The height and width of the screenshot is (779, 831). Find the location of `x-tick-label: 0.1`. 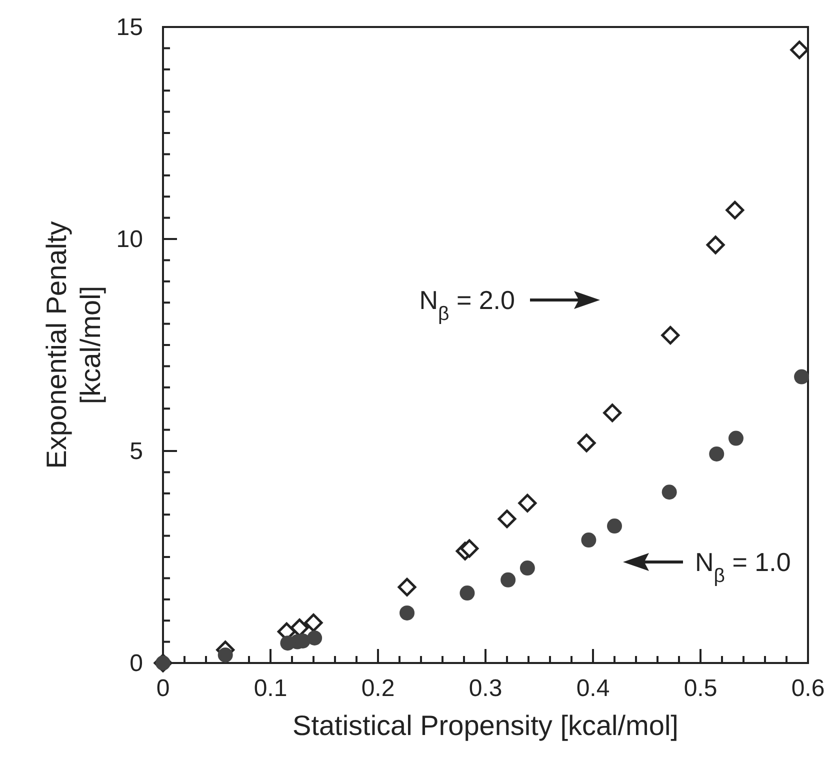

x-tick-label: 0.1 is located at coordinates (271, 688).